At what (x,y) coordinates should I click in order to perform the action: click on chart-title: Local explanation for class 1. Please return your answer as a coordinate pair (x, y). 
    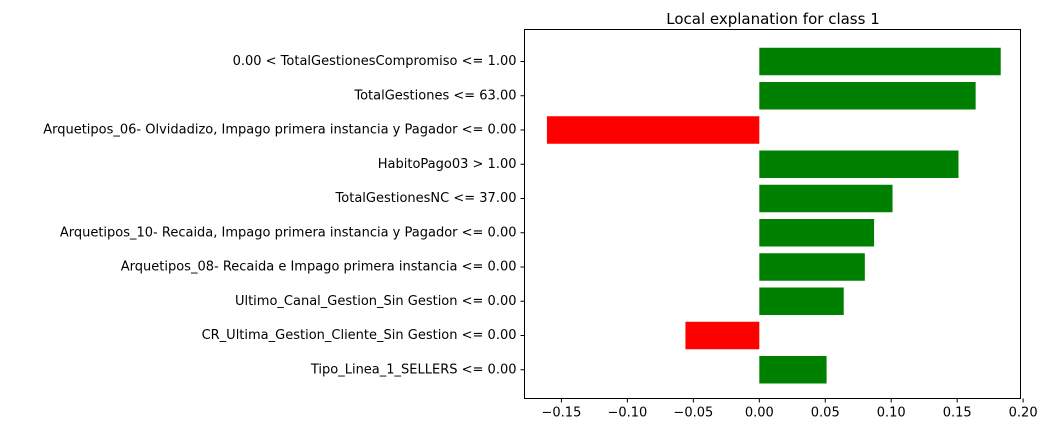
    Looking at the image, I should click on (773, 19).